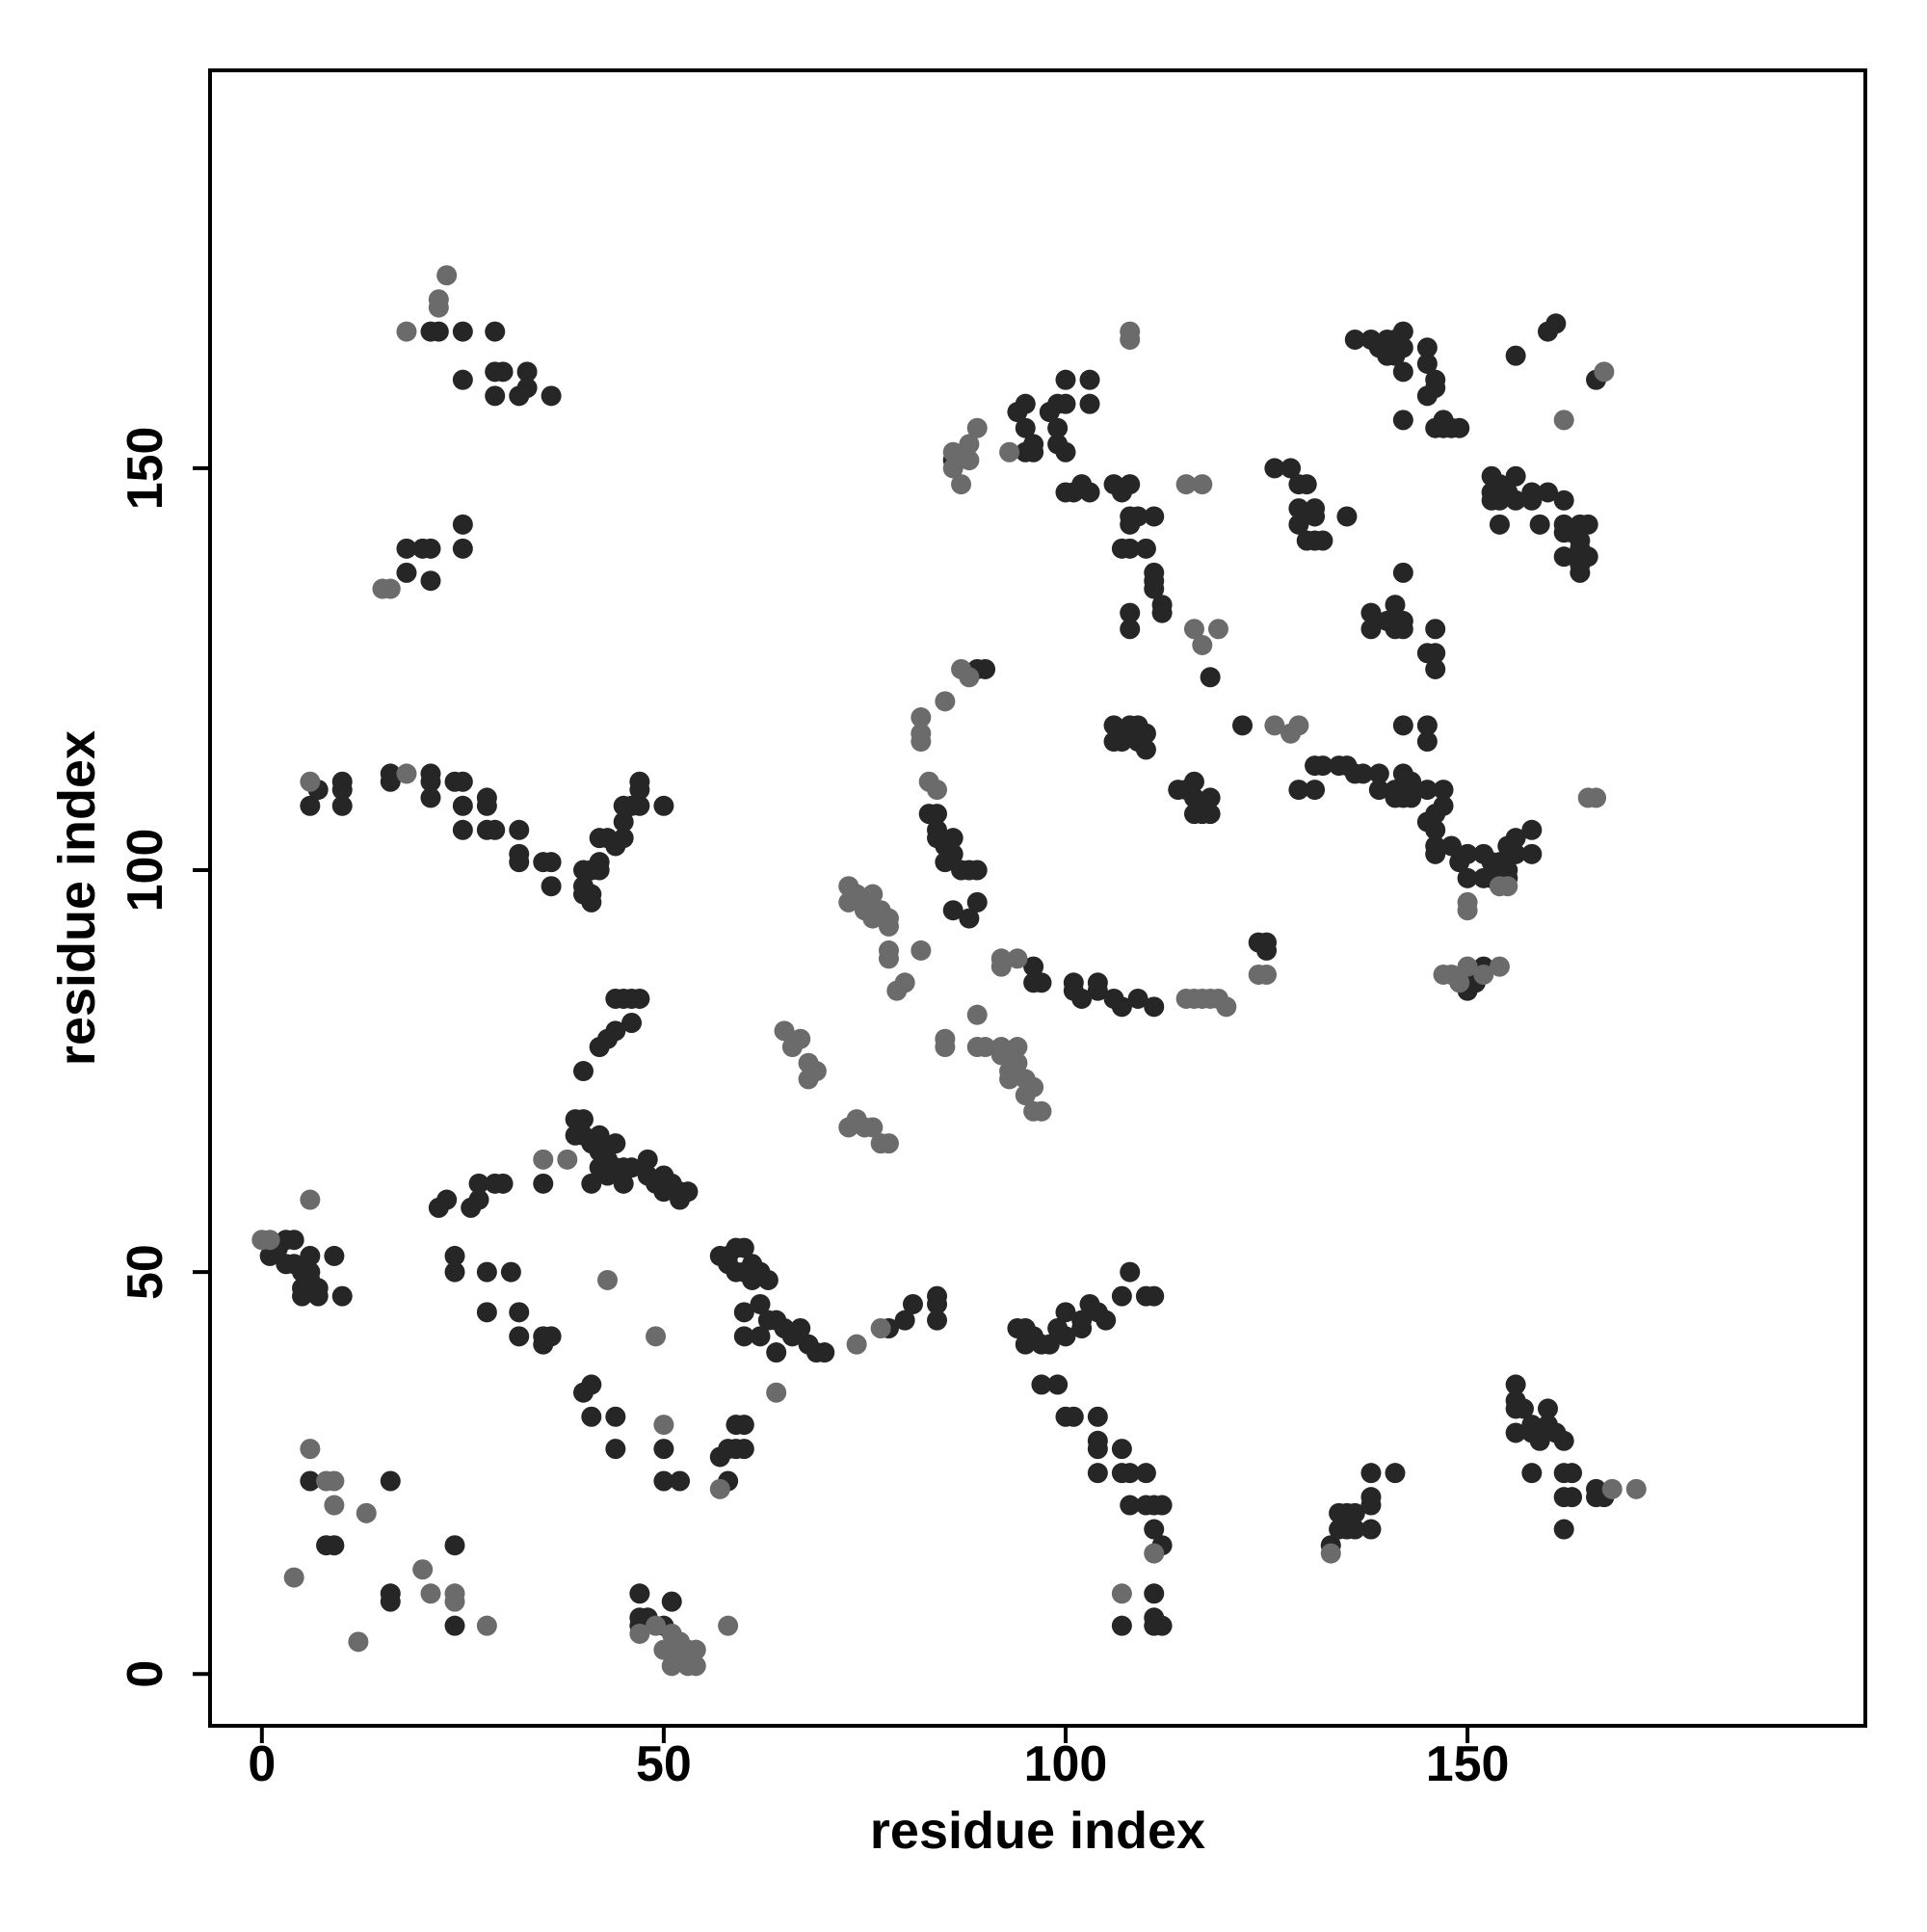  I want to click on y-axis-title: residue index, so click(77, 898).